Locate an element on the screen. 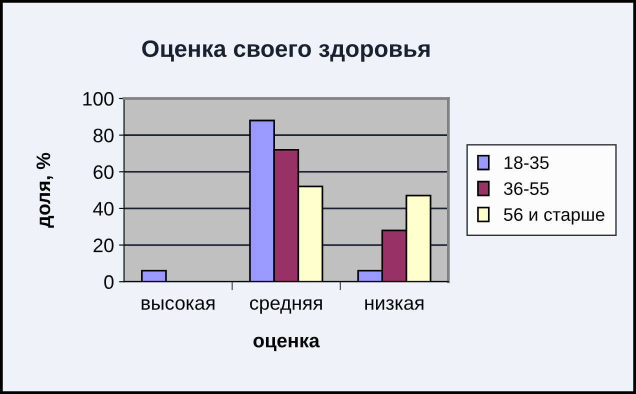 This screenshot has width=636, height=394. y-tick-label: 40 is located at coordinates (103, 209).